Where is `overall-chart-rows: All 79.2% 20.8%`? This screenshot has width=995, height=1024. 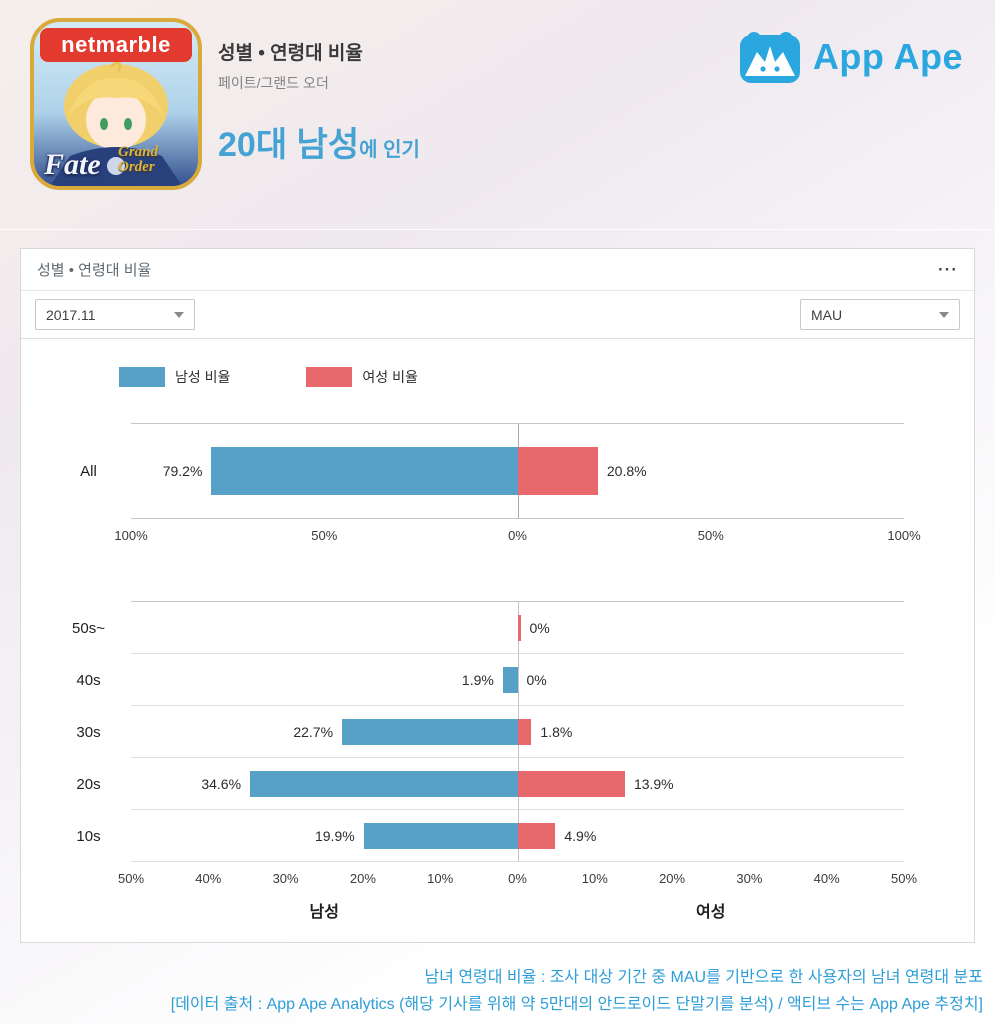 overall-chart-rows: All 79.2% 20.8% is located at coordinates (510, 471).